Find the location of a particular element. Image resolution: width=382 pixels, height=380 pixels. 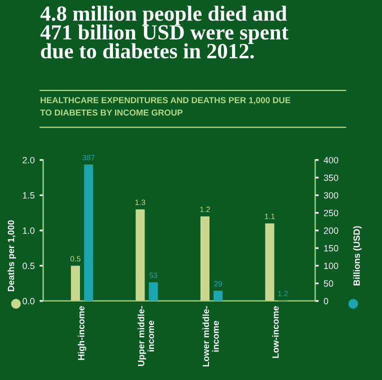

y-tick-label: 0.0 is located at coordinates (28, 301).